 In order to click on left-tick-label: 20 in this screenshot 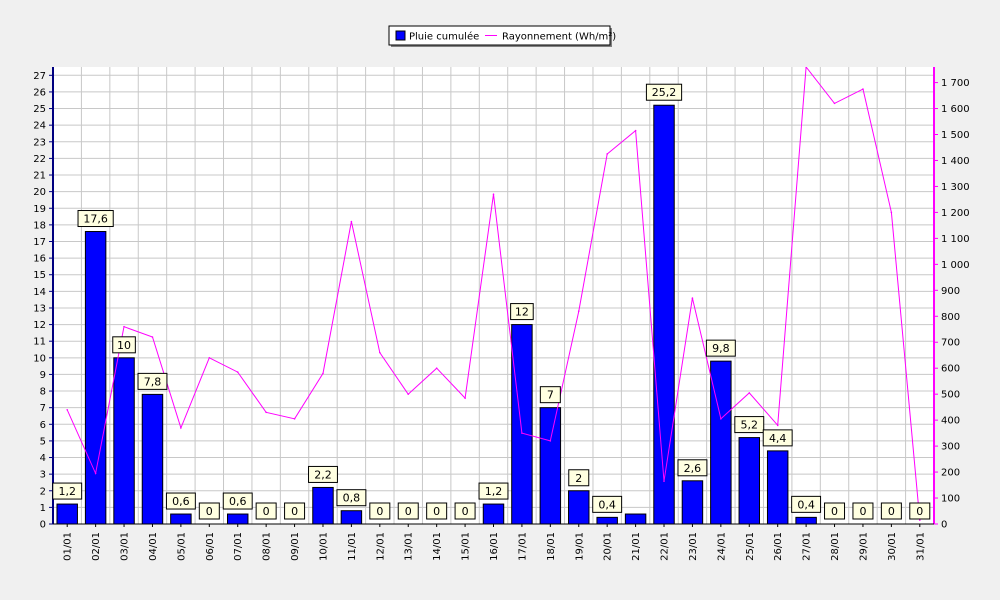, I will do `click(39, 192)`.